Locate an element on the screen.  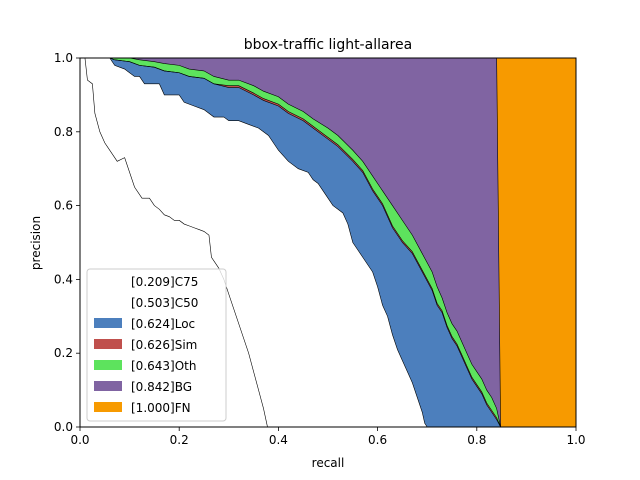
x-tick-label: 0.4 is located at coordinates (278, 440).